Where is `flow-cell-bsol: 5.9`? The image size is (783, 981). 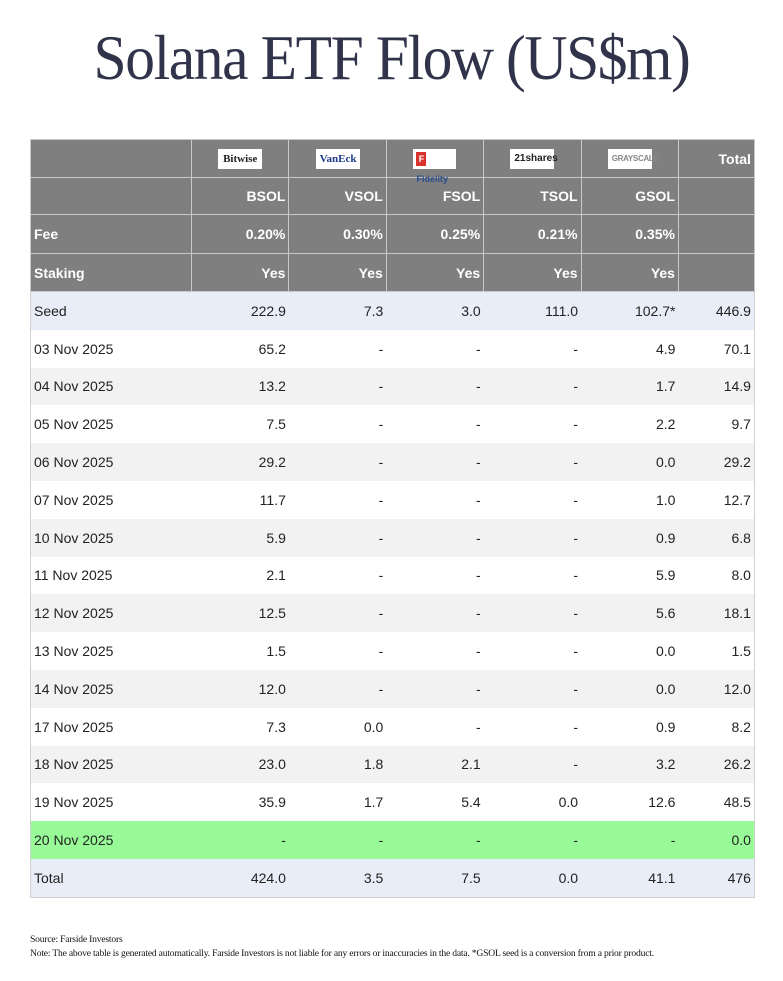 flow-cell-bsol: 5.9 is located at coordinates (276, 537).